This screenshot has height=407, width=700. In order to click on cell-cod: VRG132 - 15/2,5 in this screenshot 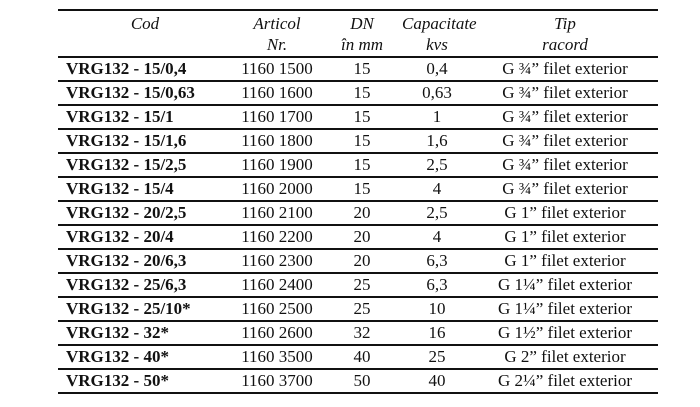, I will do `click(145, 165)`.